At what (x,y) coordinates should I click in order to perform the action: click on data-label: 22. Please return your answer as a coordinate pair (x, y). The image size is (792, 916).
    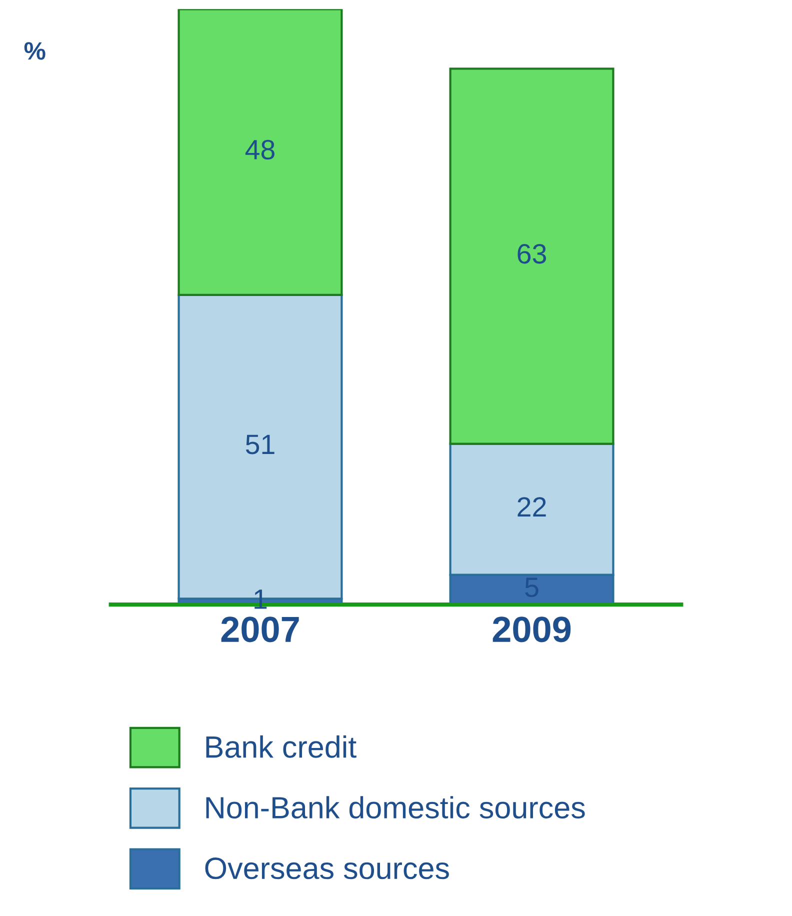
    Looking at the image, I should click on (532, 506).